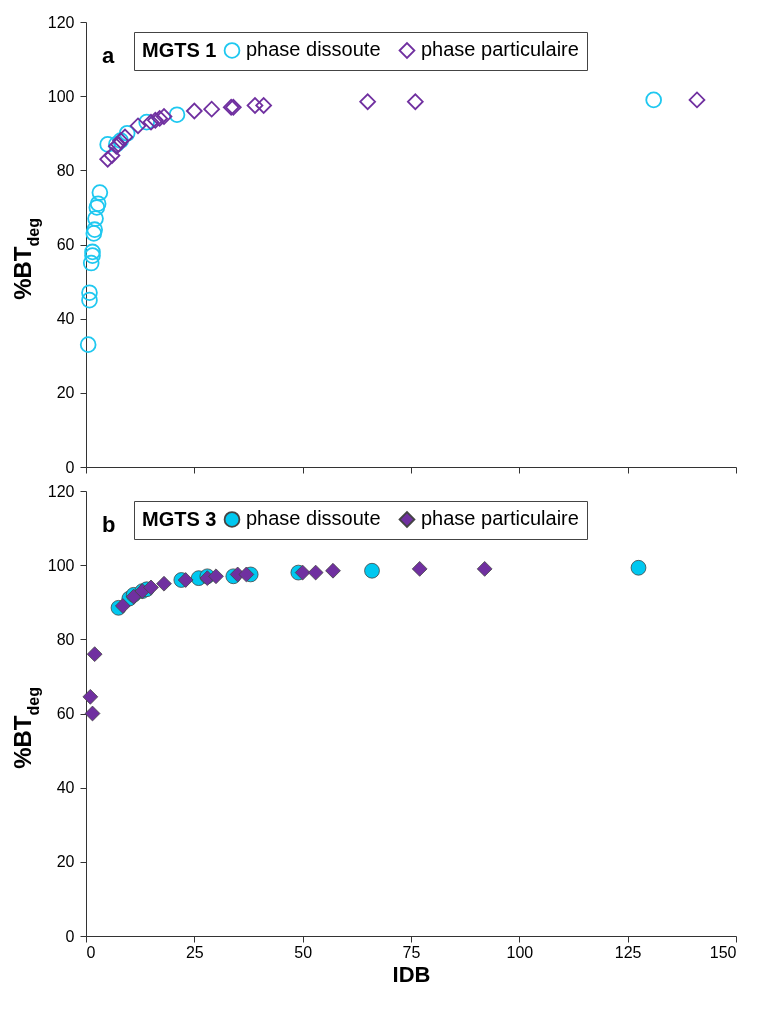 This screenshot has width=782, height=1030. I want to click on annotation: b, so click(109, 524).